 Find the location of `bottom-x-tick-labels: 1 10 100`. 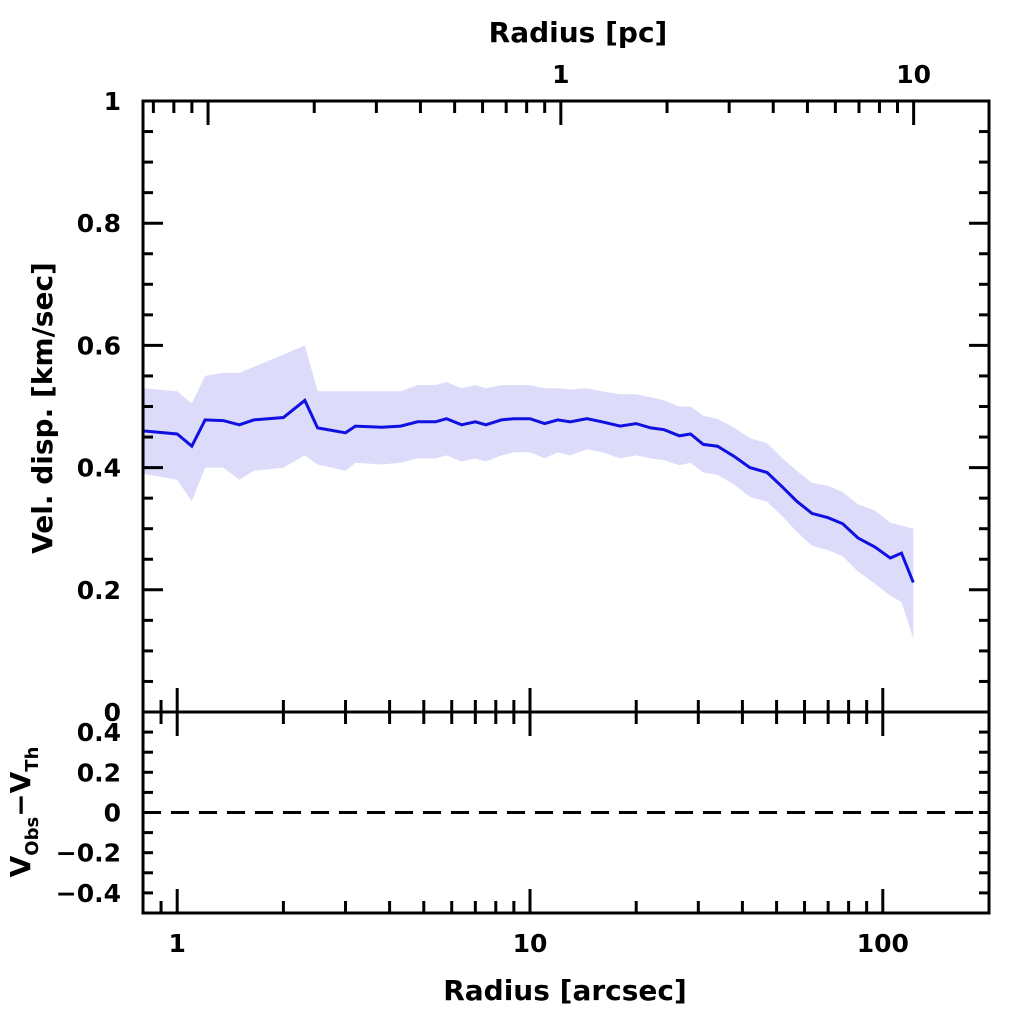

bottom-x-tick-labels: 1 10 100 is located at coordinates (538, 943).